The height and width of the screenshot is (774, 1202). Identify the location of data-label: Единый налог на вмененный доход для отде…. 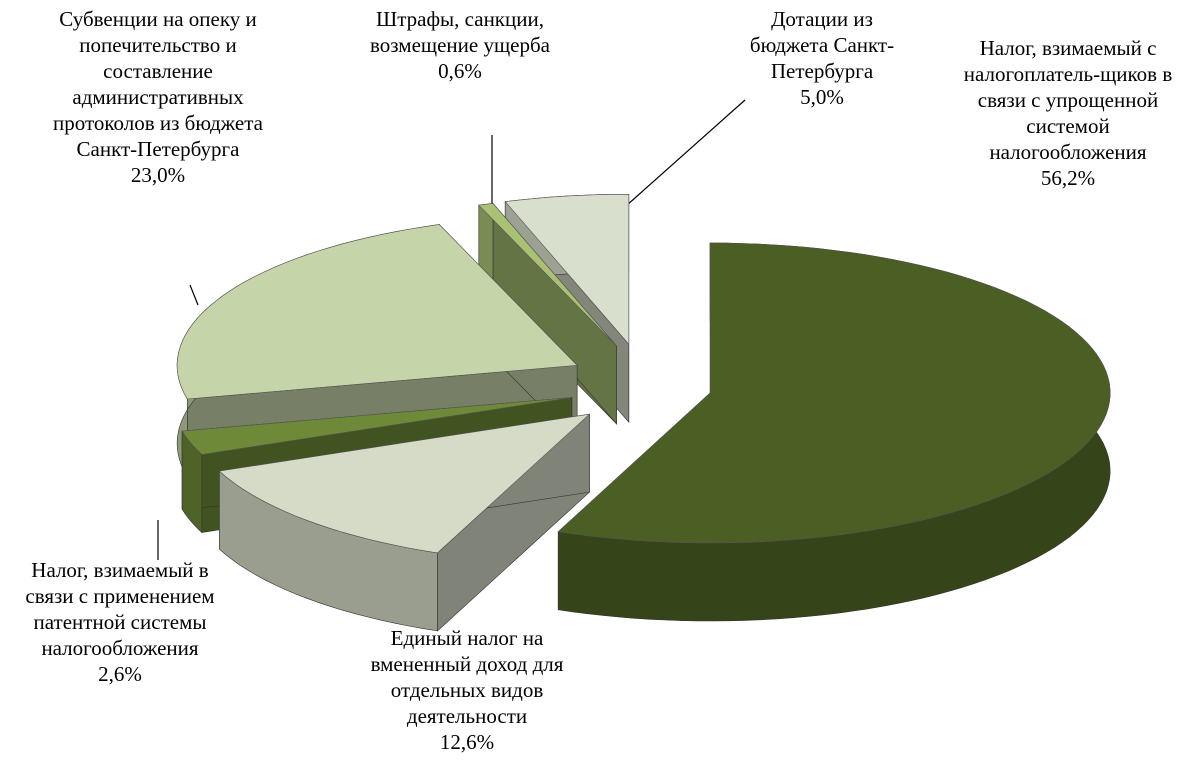
(467, 690).